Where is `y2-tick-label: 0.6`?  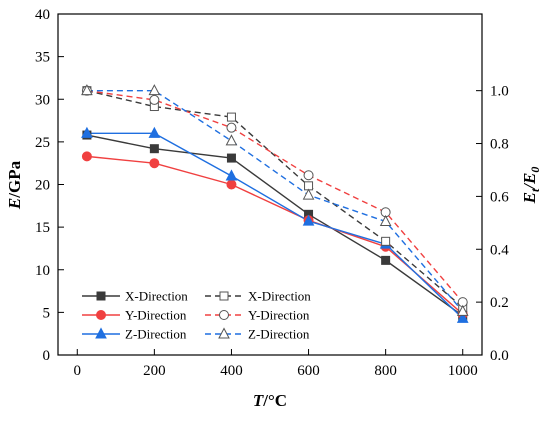
y2-tick-label: 0.6 is located at coordinates (499, 197).